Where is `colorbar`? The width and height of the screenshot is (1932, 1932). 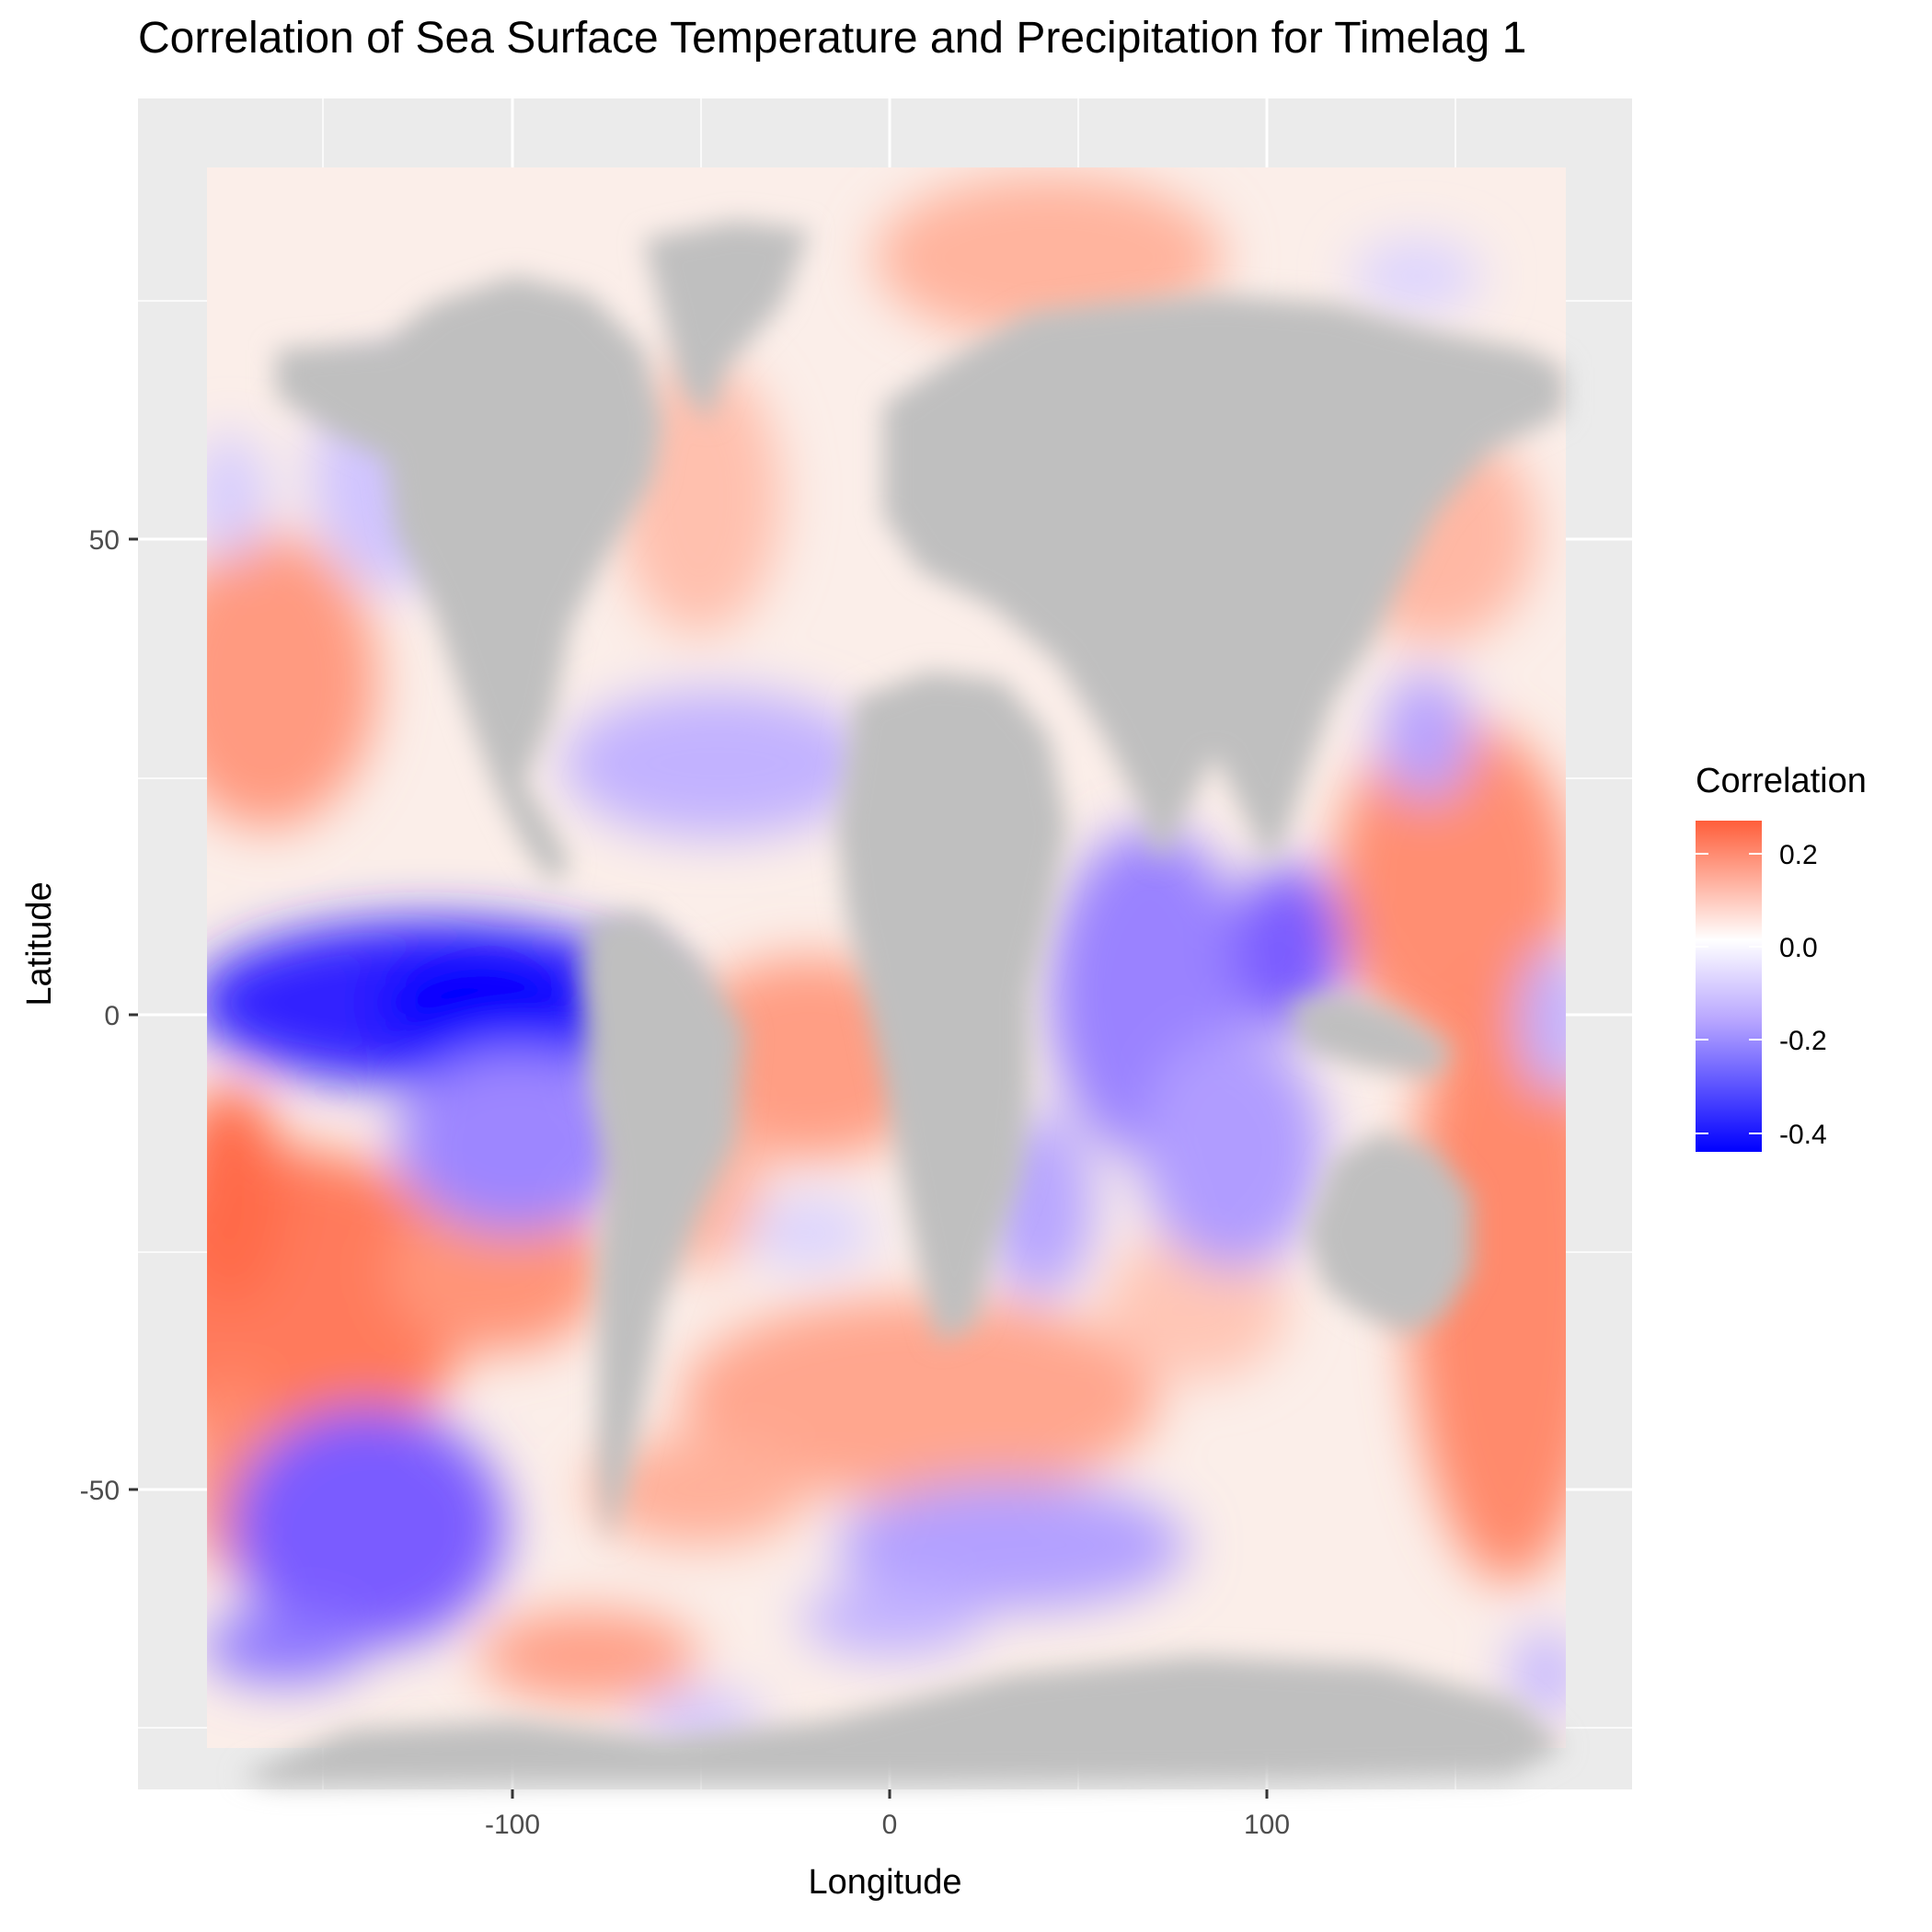 colorbar is located at coordinates (1729, 986).